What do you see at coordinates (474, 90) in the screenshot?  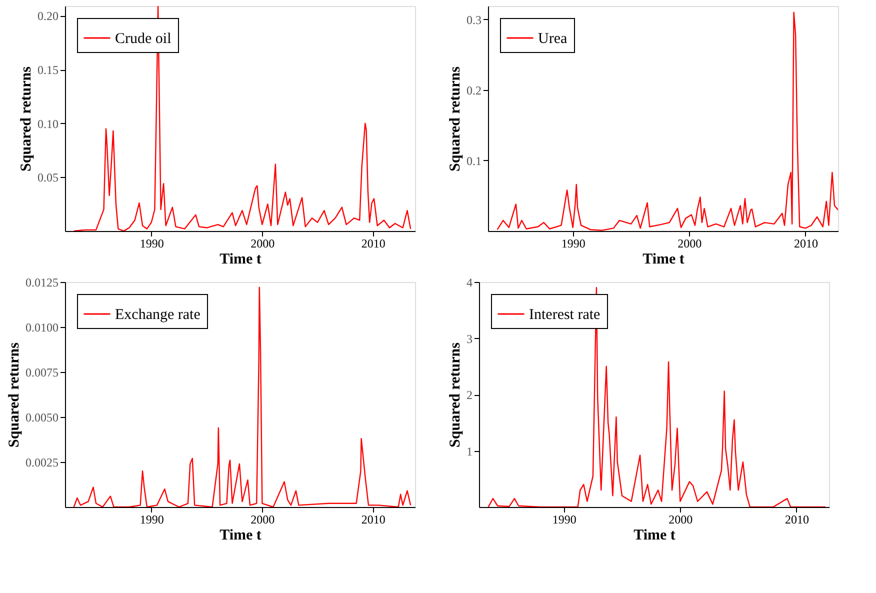 I see `y-tick-label: 0.2` at bounding box center [474, 90].